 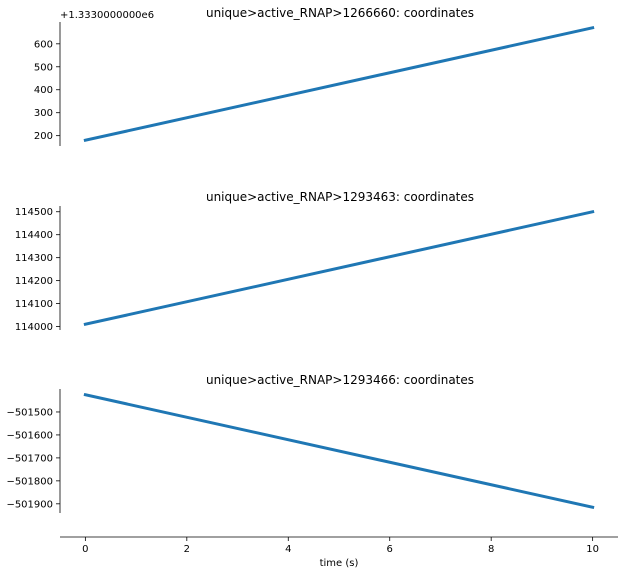 I want to click on x-tick-label: 4, so click(x=288, y=549).